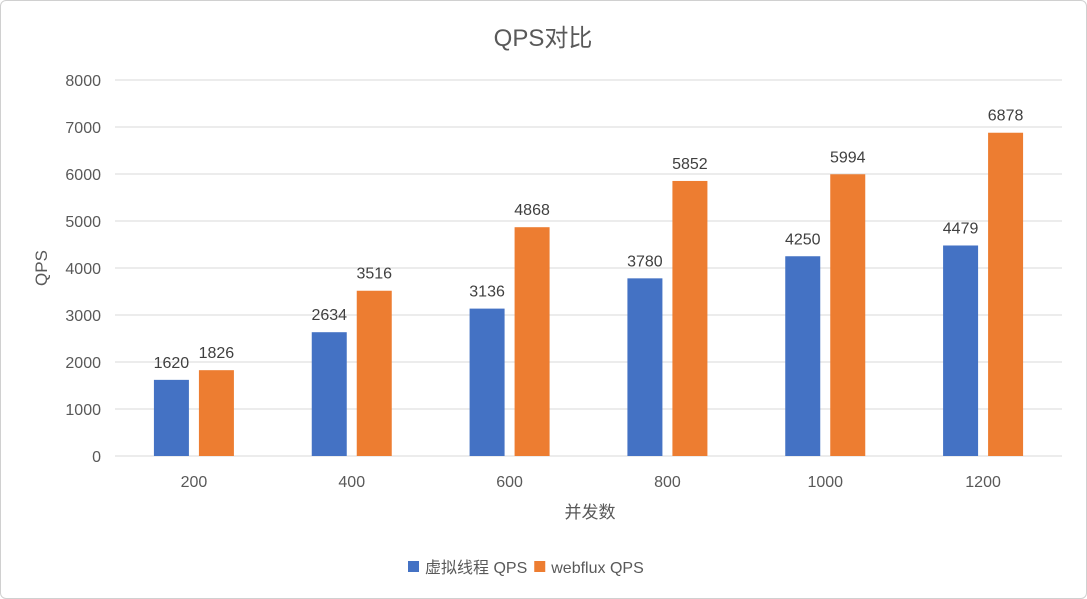  What do you see at coordinates (83, 175) in the screenshot?
I see `y-tick-label: 6000` at bounding box center [83, 175].